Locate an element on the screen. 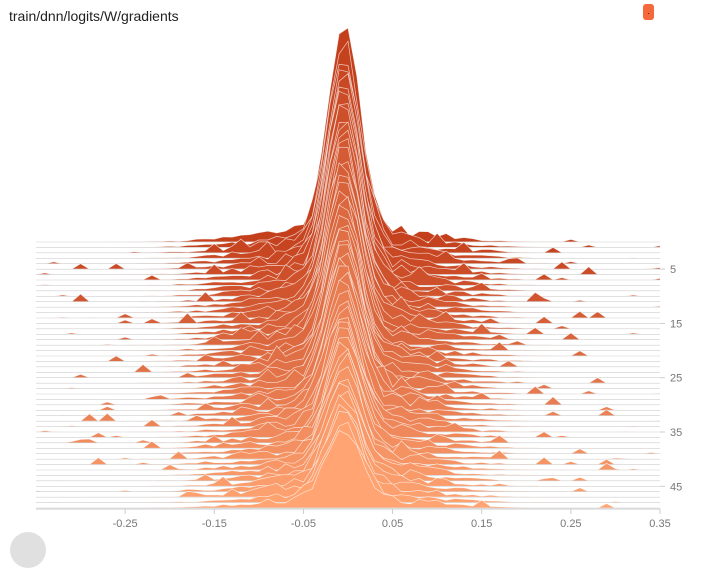 This screenshot has width=726, height=568. x-tick-label: 0.05 is located at coordinates (392, 524).